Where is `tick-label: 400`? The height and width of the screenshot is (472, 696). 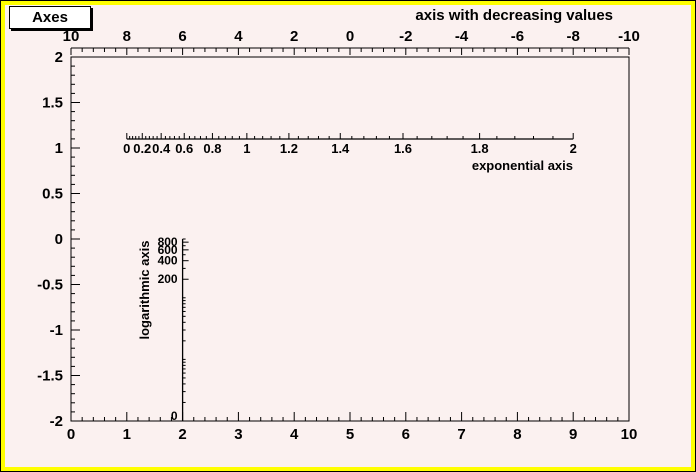
tick-label: 400 is located at coordinates (168, 261).